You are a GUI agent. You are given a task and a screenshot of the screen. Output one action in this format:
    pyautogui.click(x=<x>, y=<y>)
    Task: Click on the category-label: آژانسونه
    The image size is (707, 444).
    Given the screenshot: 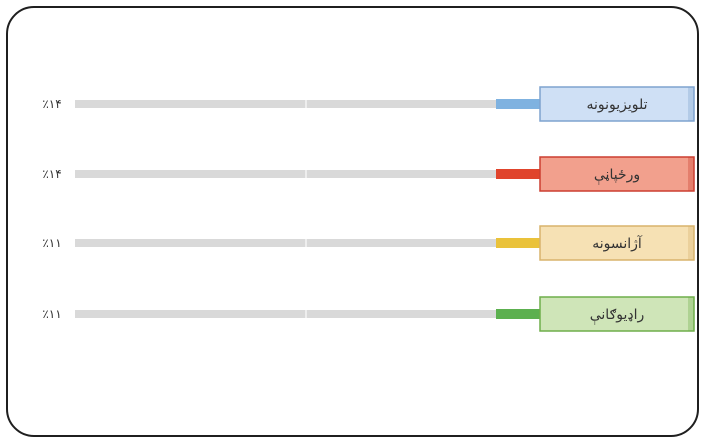 What is the action you would take?
    pyautogui.click(x=617, y=243)
    